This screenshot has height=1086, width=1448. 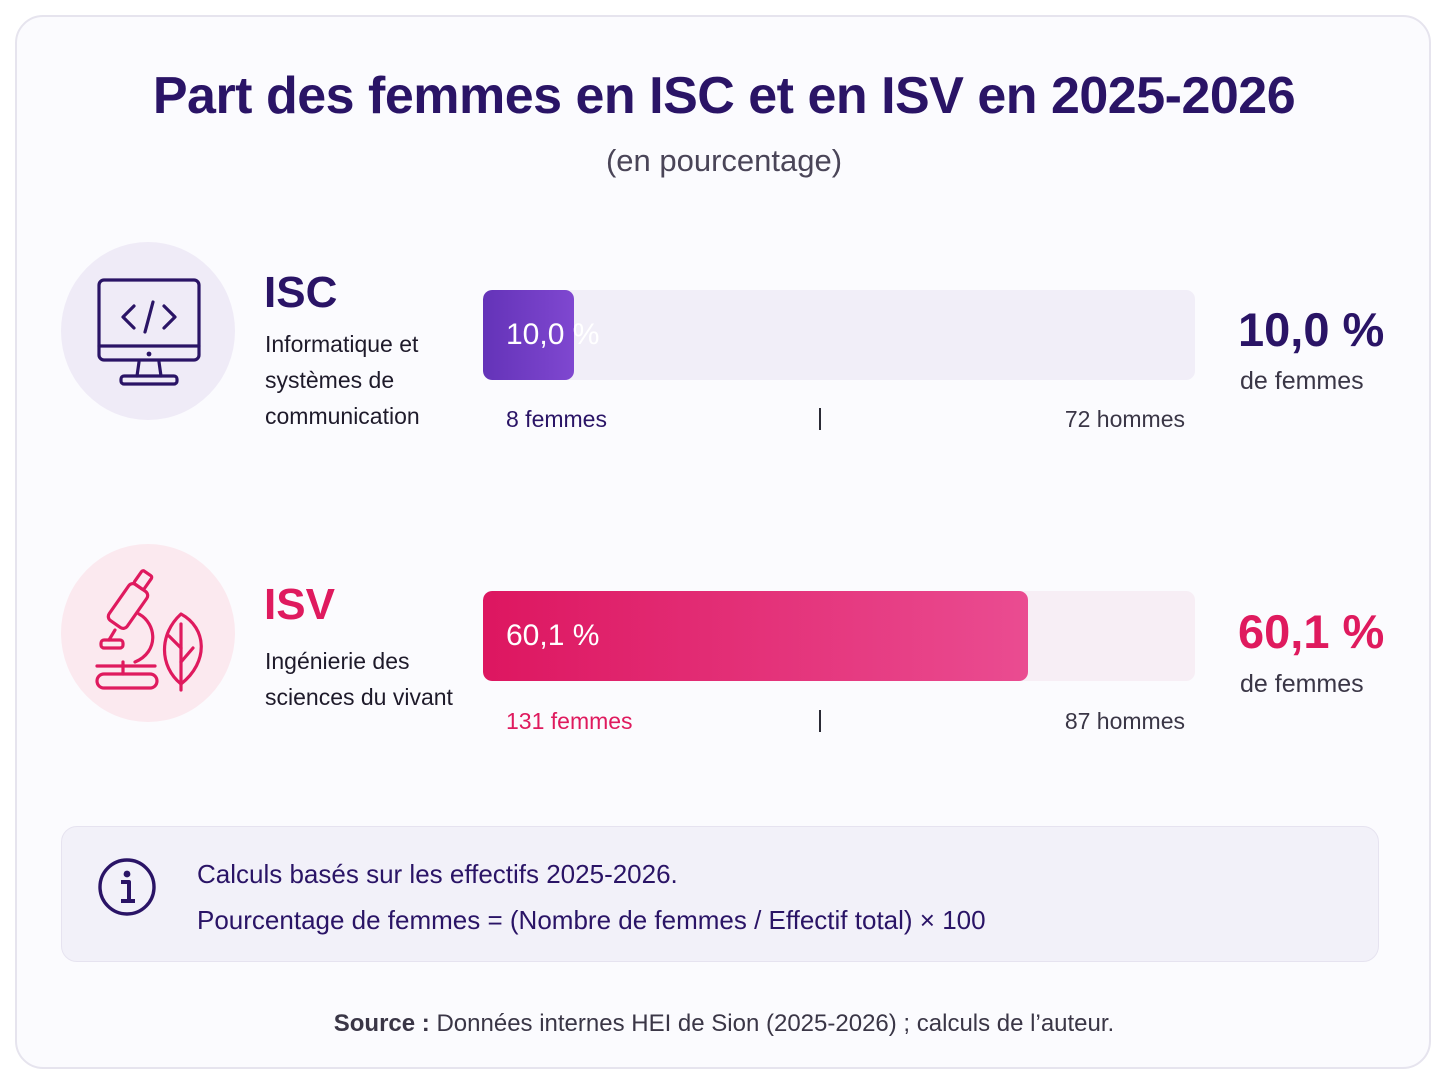 I want to click on bar-track: 10,0 %, so click(x=839, y=335).